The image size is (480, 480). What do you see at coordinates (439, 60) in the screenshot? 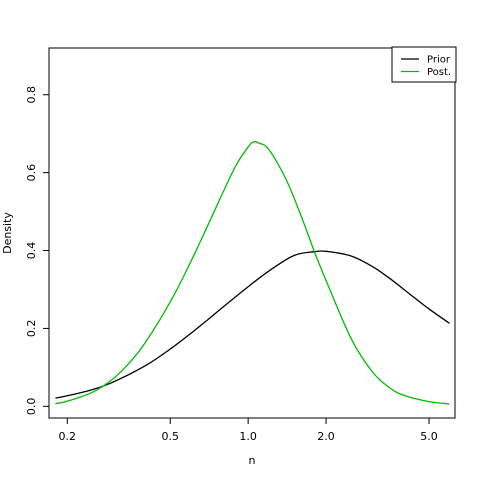
I see `legend-label: Prior` at bounding box center [439, 60].